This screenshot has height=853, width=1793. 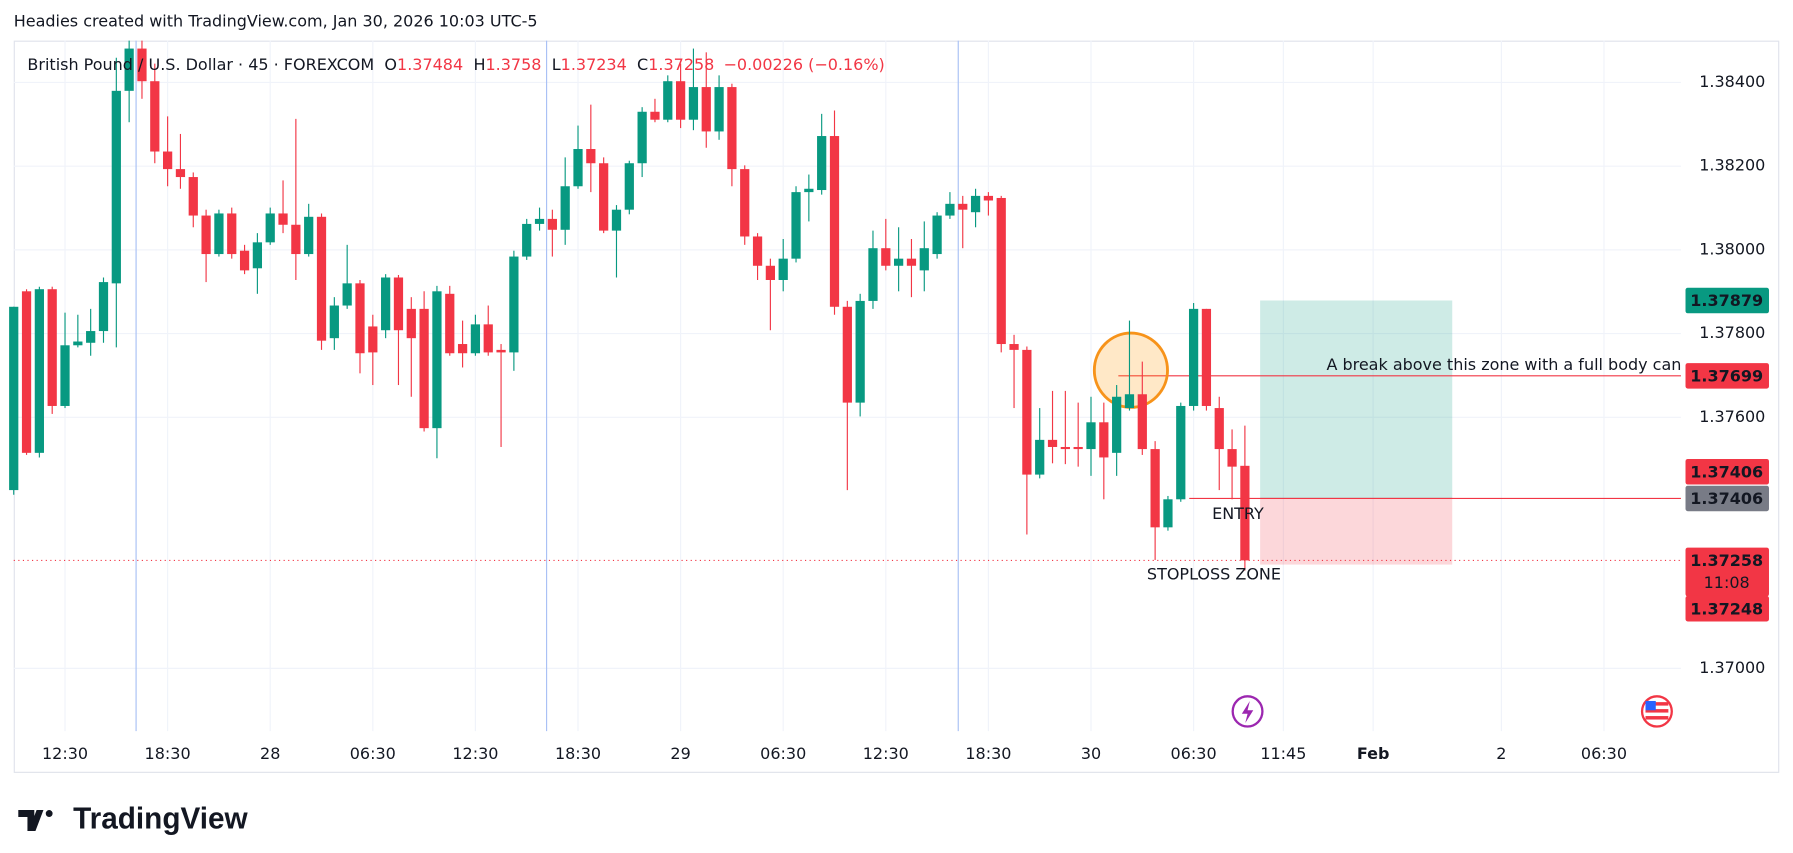 I want to click on x-tick-label: 29, so click(x=680, y=753).